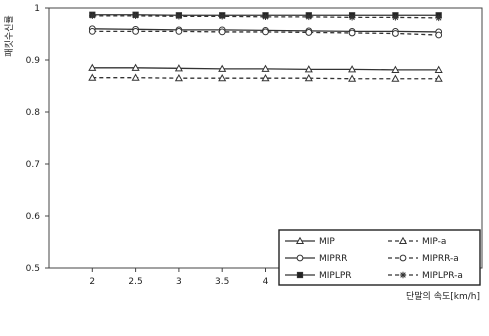 The height and width of the screenshot is (336, 489). Describe the element at coordinates (222, 282) in the screenshot. I see `x-tick-label: 3.5` at that location.